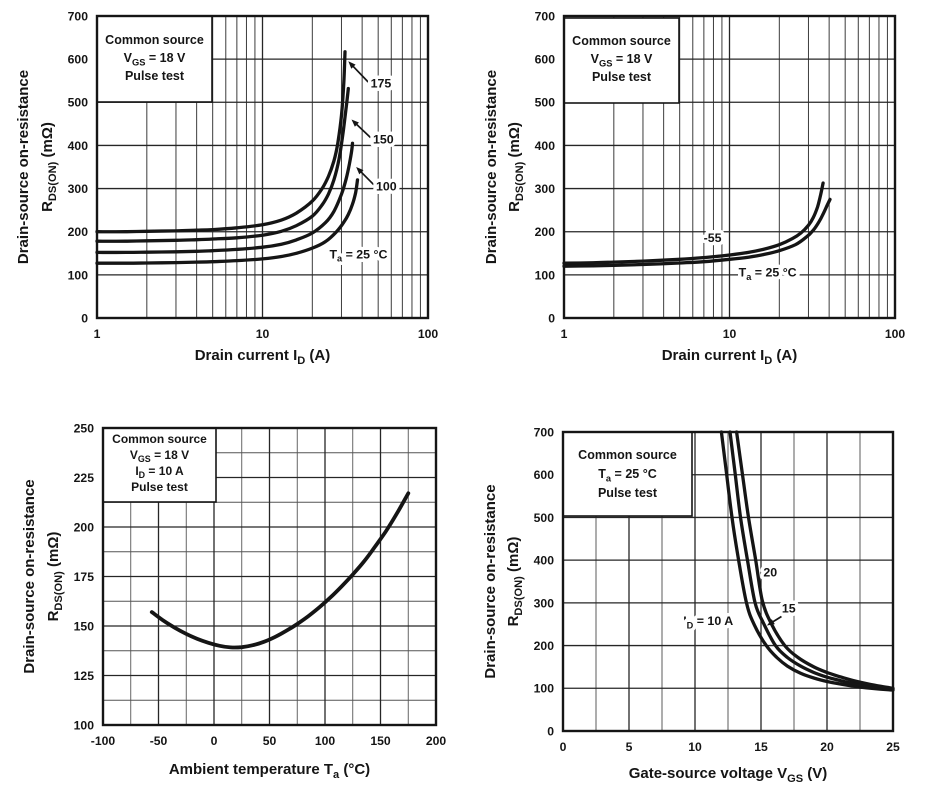 The height and width of the screenshot is (800, 938). Describe the element at coordinates (436, 741) in the screenshot. I see `x-tick-label: 200` at that location.